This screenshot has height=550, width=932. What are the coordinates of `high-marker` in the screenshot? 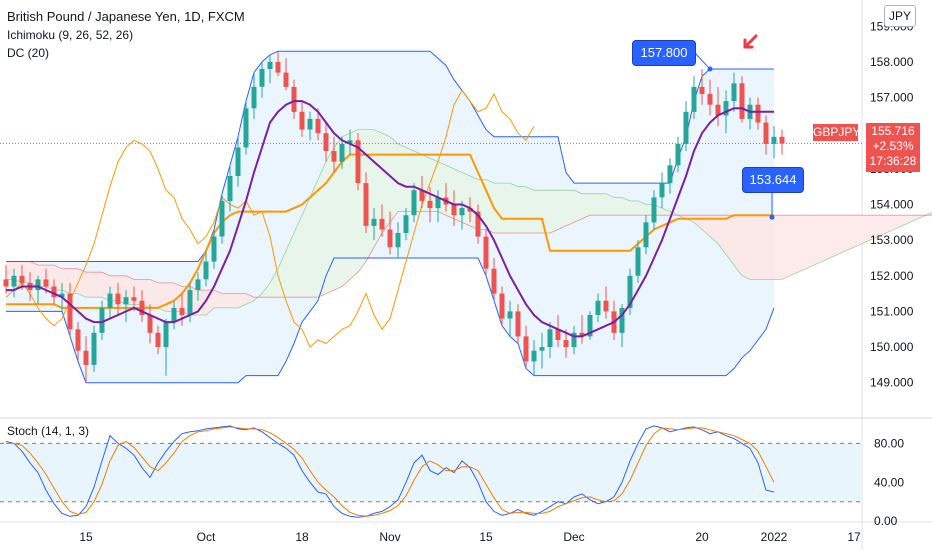 It's located at (710, 69).